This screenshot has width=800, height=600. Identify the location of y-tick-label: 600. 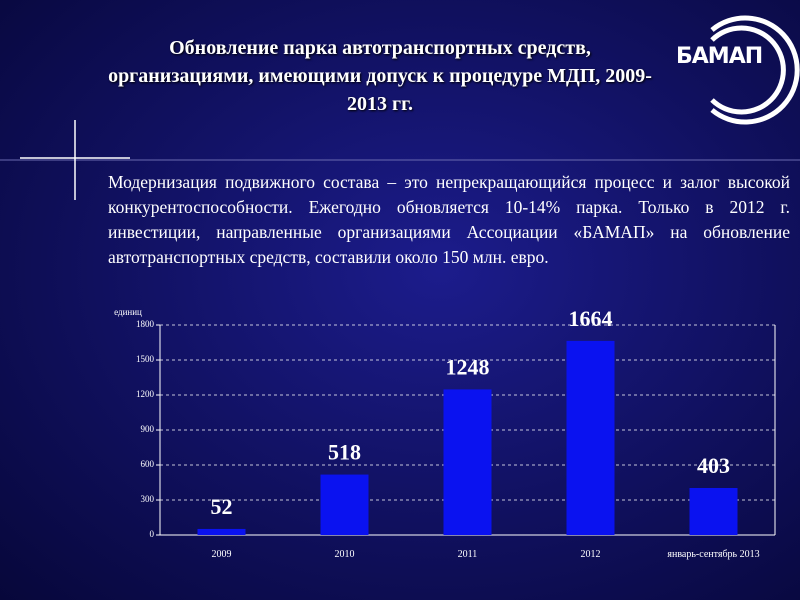
(148, 464).